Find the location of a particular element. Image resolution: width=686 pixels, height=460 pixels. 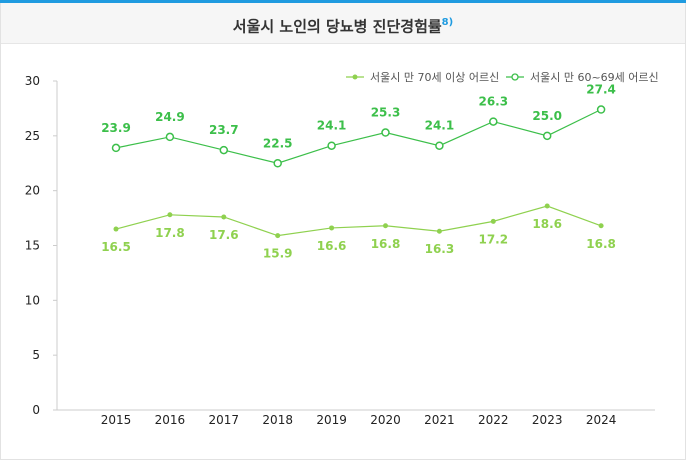

data-label: 24.9 is located at coordinates (170, 117).